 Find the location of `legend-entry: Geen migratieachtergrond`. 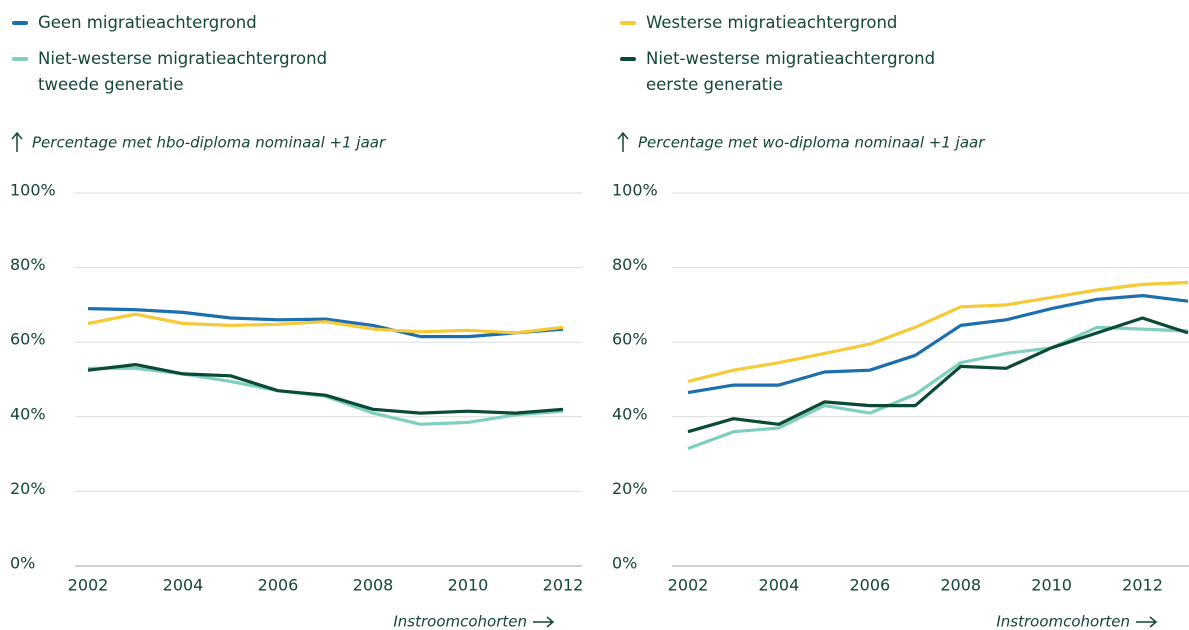

legend-entry: Geen migratieachtergrond is located at coordinates (316, 23).